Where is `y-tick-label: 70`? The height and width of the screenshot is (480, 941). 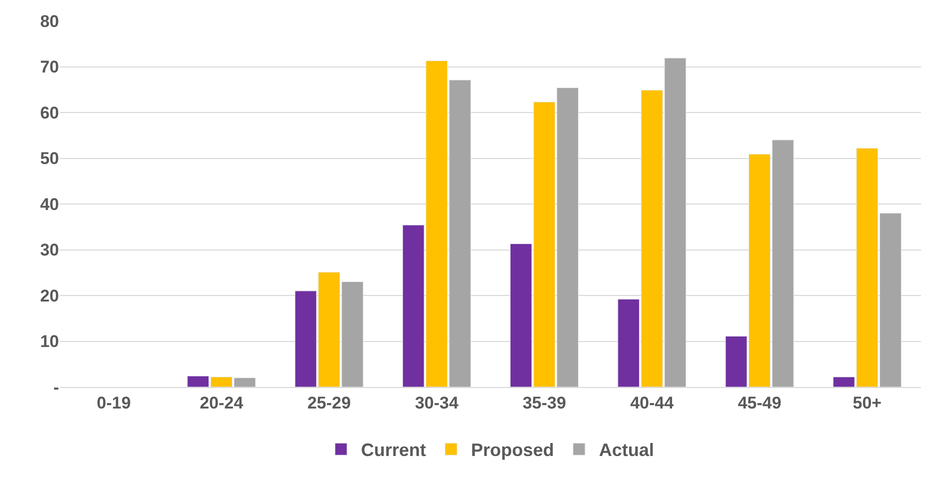
y-tick-label: 70 is located at coordinates (49, 67).